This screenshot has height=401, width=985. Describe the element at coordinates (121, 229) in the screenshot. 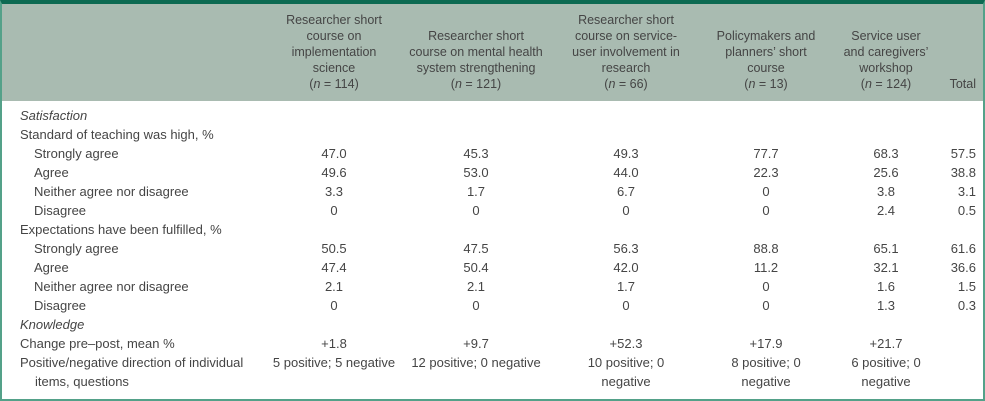

I see `row-label: Expectations have been fulfilled, %` at that location.